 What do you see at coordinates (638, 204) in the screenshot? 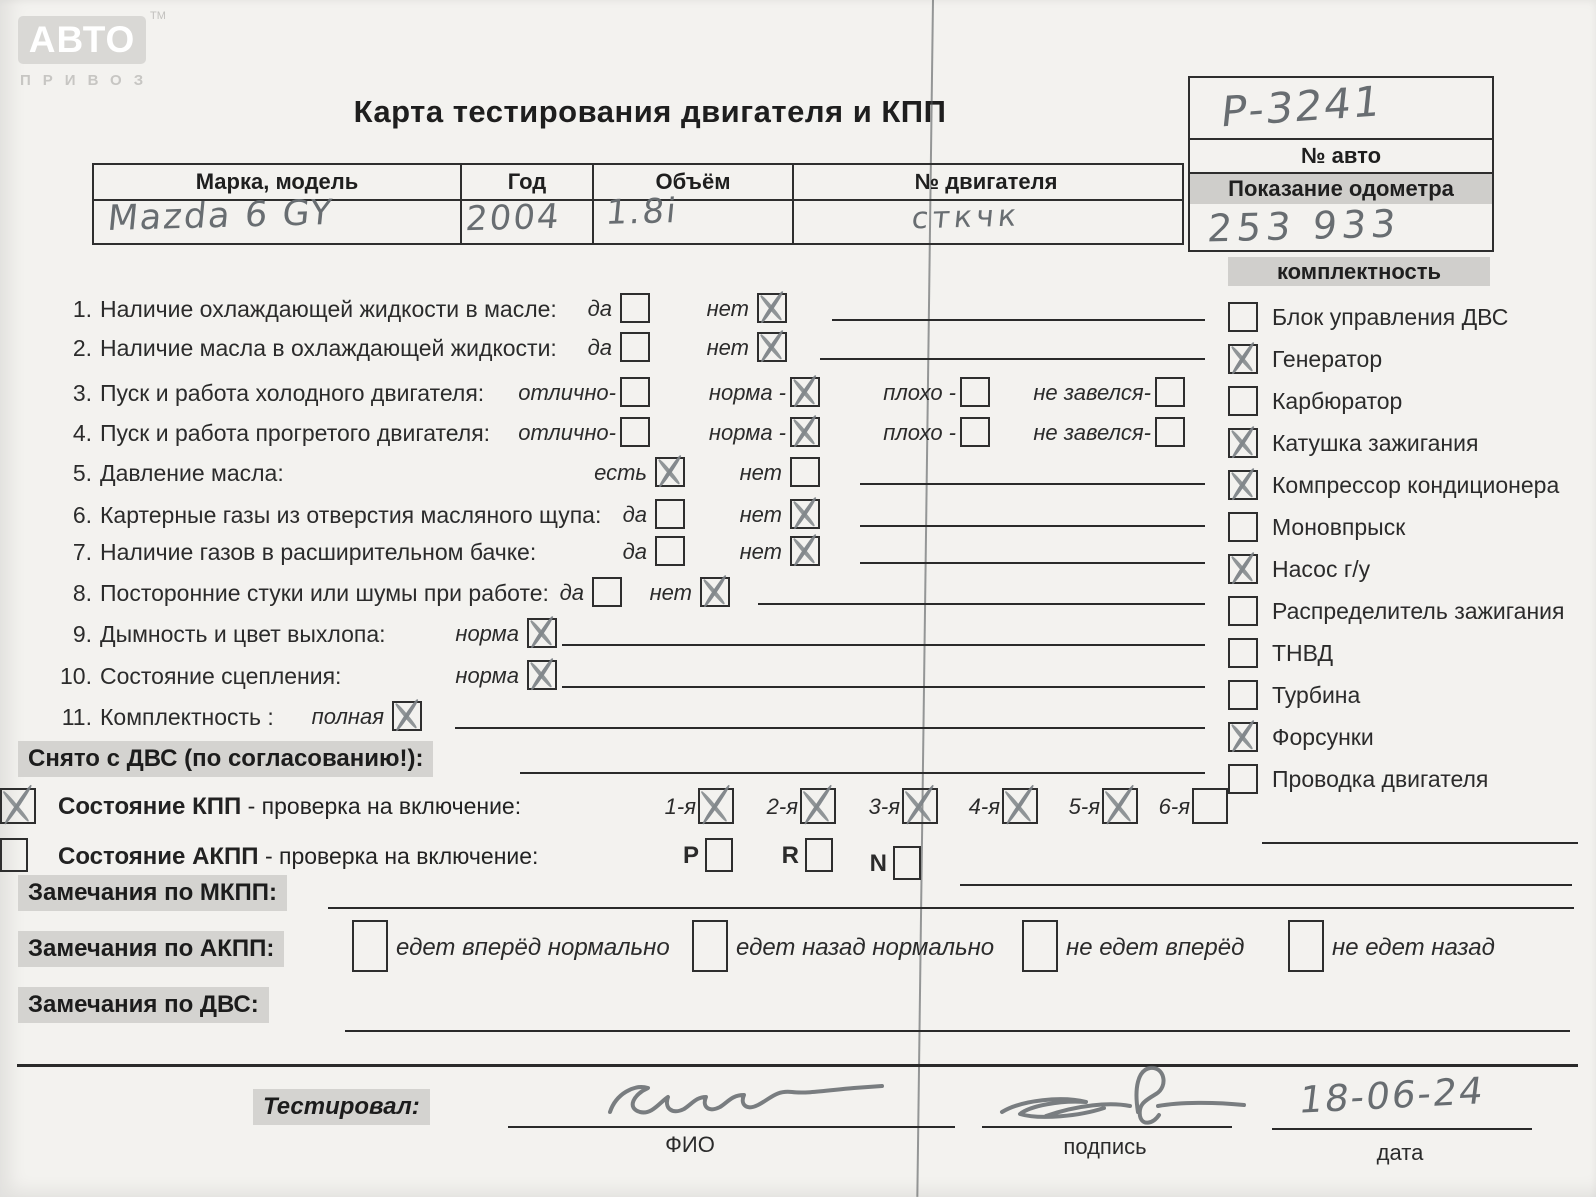
I see `vehicle-info-table: Марка, модель Год Объём № двигателя` at bounding box center [638, 204].